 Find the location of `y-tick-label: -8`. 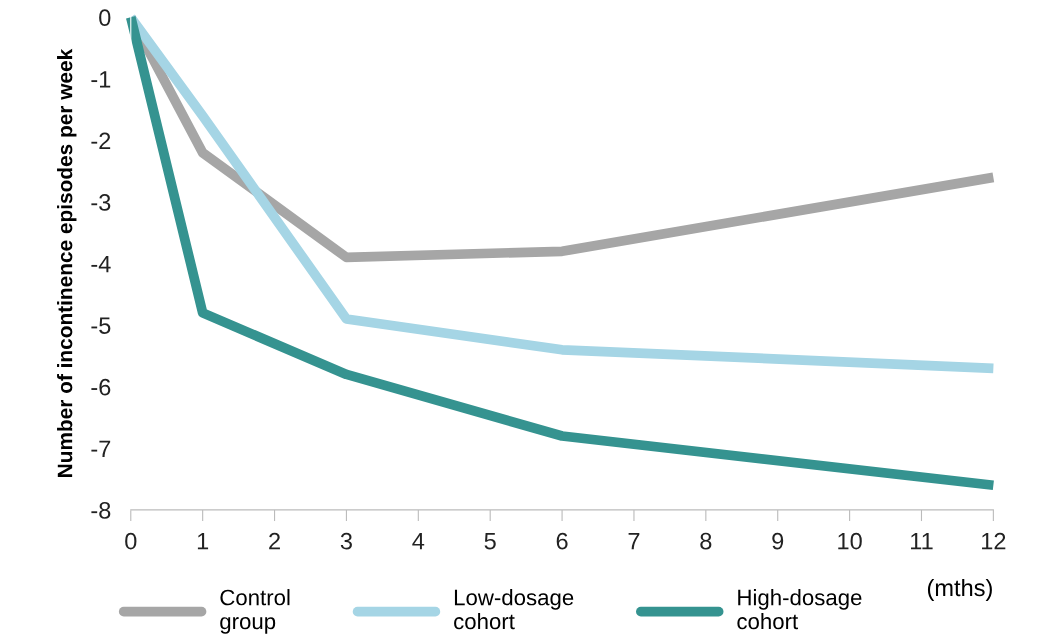

y-tick-label: -8 is located at coordinates (101, 510).